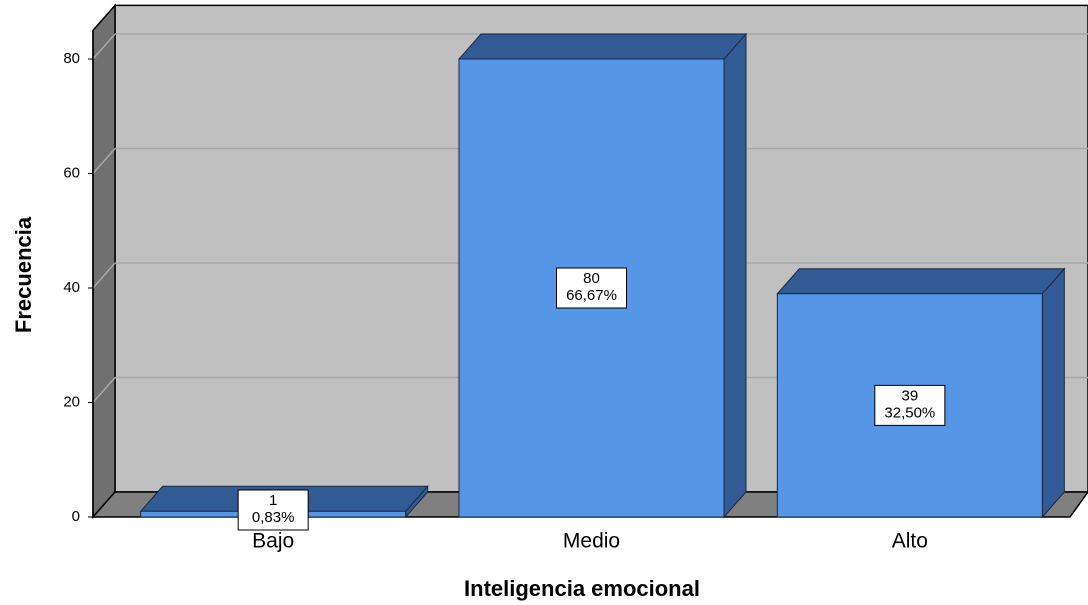  Describe the element at coordinates (591, 295) in the screenshot. I see `data-label: 66,67%` at that location.